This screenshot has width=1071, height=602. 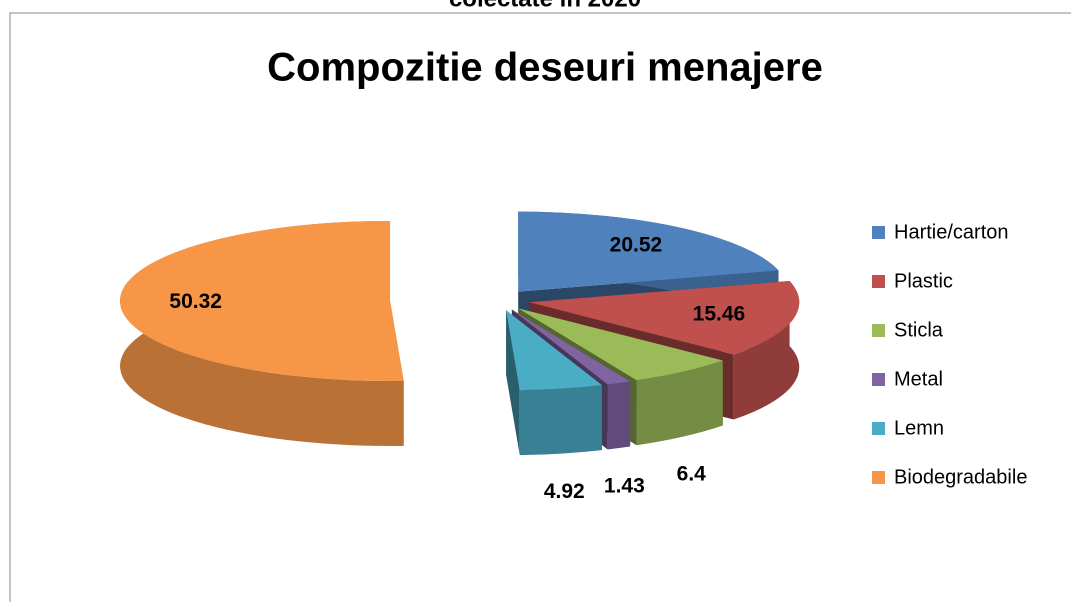 What do you see at coordinates (951, 232) in the screenshot?
I see `legend-label: Hartie/carton` at bounding box center [951, 232].